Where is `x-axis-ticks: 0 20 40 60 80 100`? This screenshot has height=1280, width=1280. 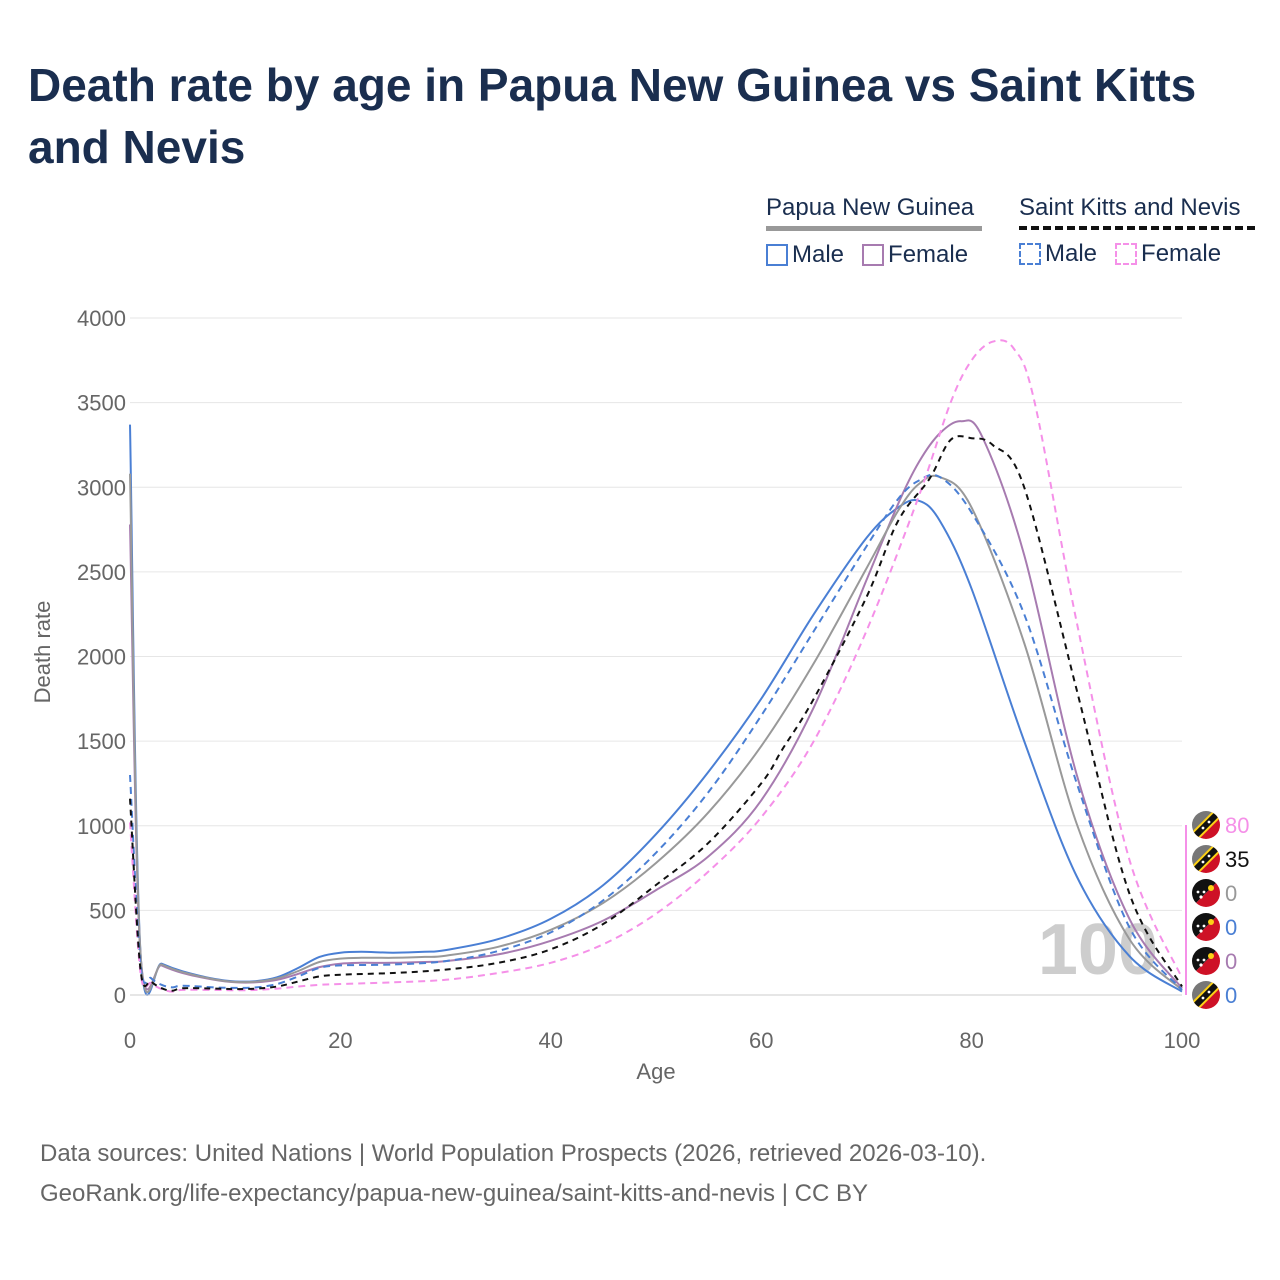
x-axis-ticks: 0 20 40 60 80 100 is located at coordinates (662, 1040).